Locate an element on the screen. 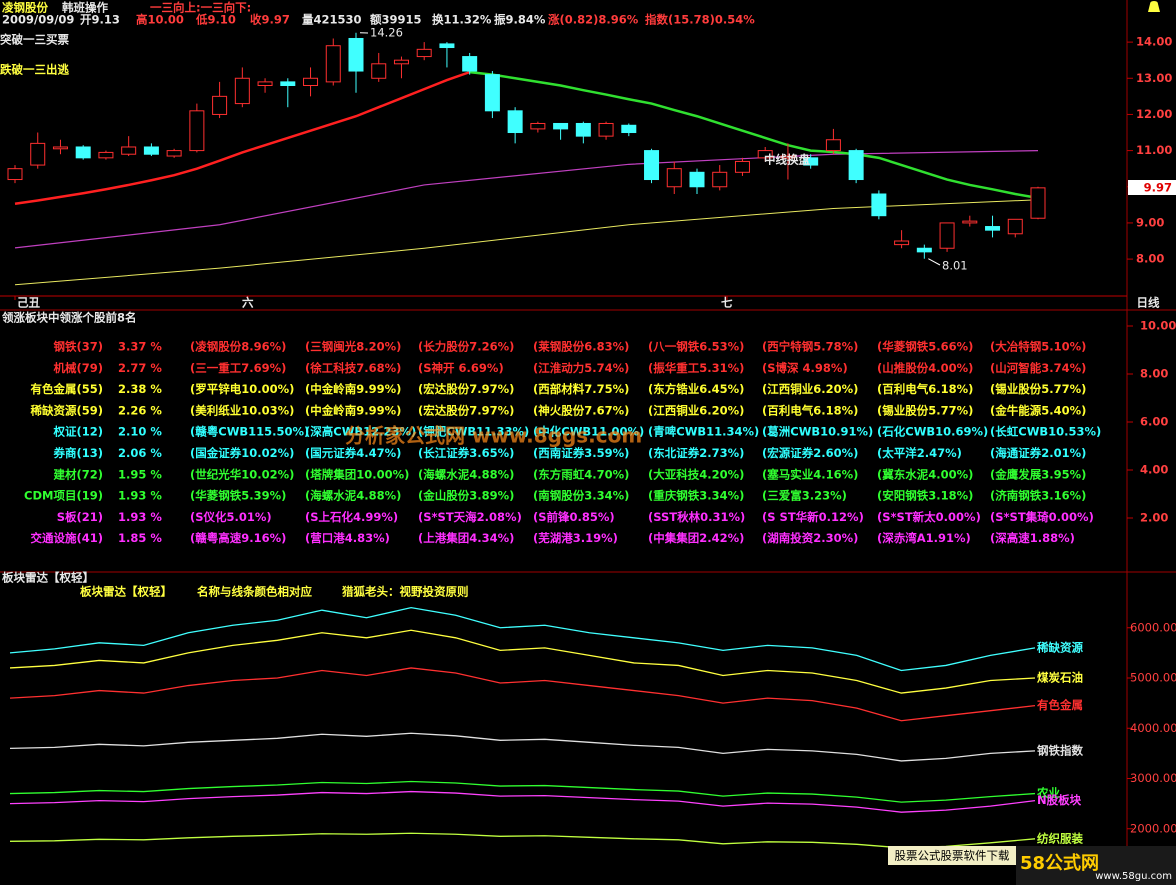  stock-item: (山推股份4.00%) is located at coordinates (925, 368).